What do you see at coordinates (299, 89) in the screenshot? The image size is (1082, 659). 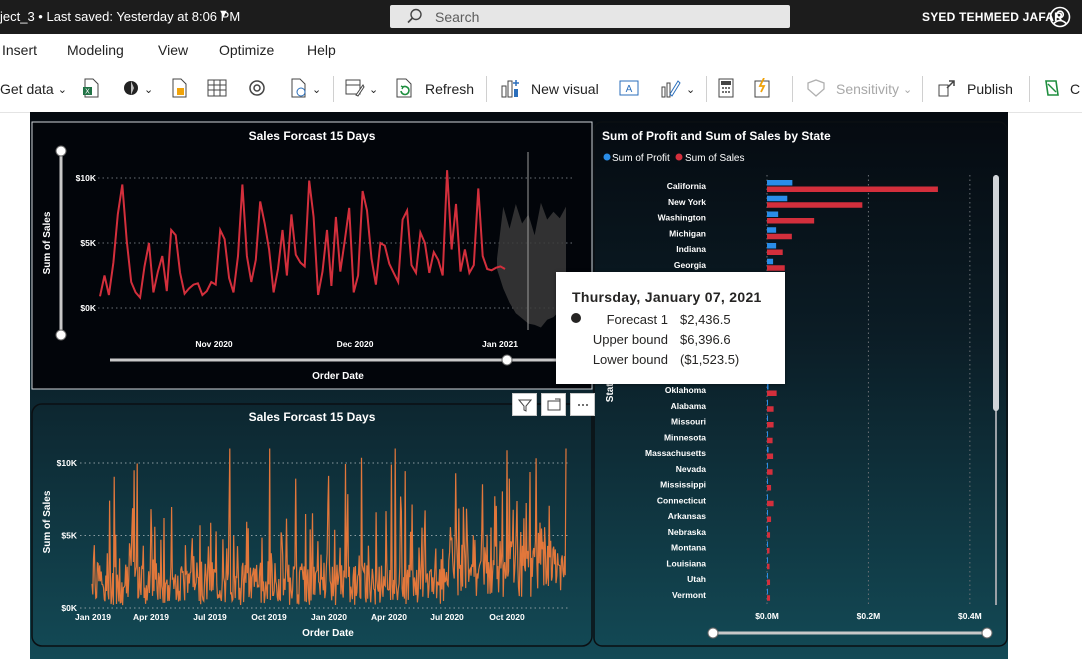 I see `clock-document-icon` at bounding box center [299, 89].